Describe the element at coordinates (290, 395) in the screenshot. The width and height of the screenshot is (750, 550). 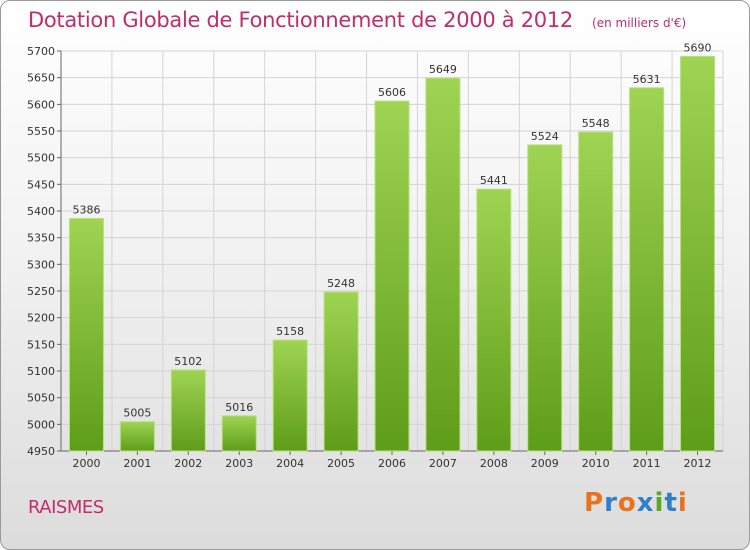
I see `bar-2004` at that location.